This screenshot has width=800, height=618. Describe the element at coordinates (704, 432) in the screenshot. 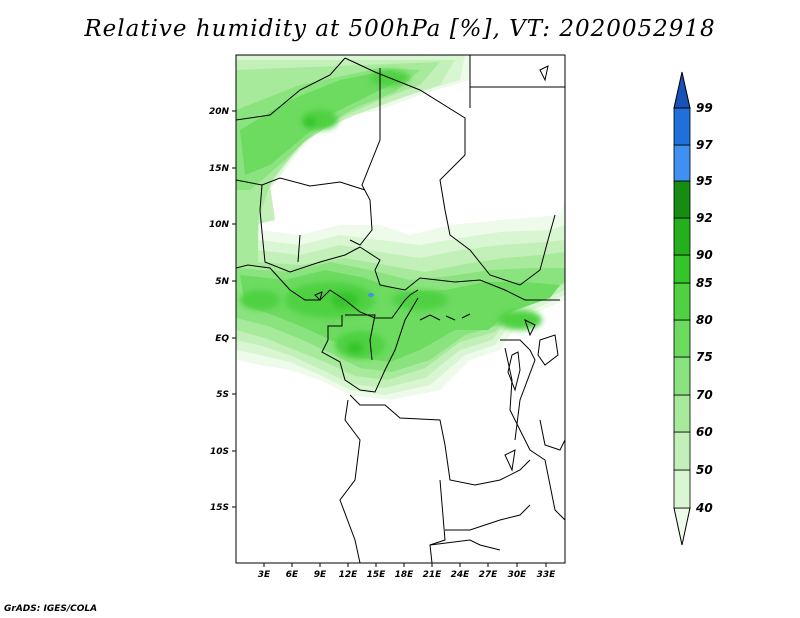

I see `colorbar-label-60: 60` at that location.